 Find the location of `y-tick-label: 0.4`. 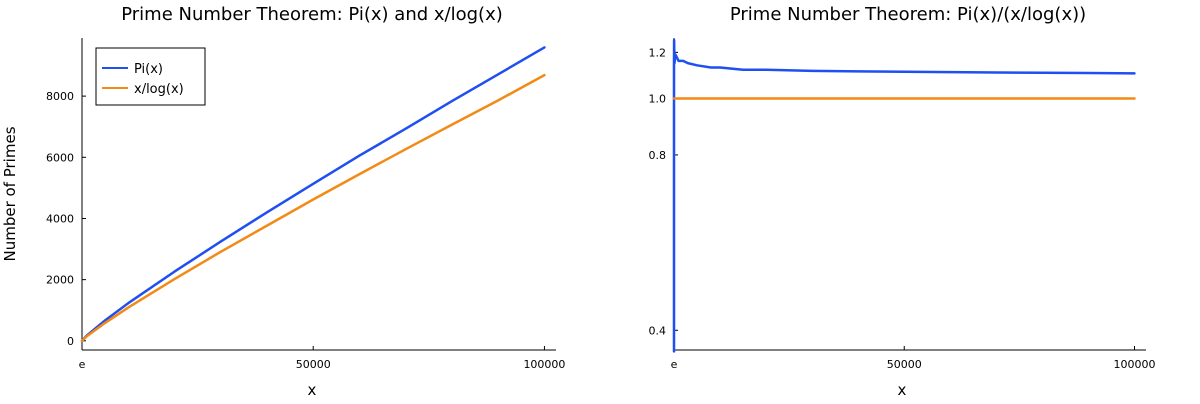

y-tick-label: 0.4 is located at coordinates (658, 330).